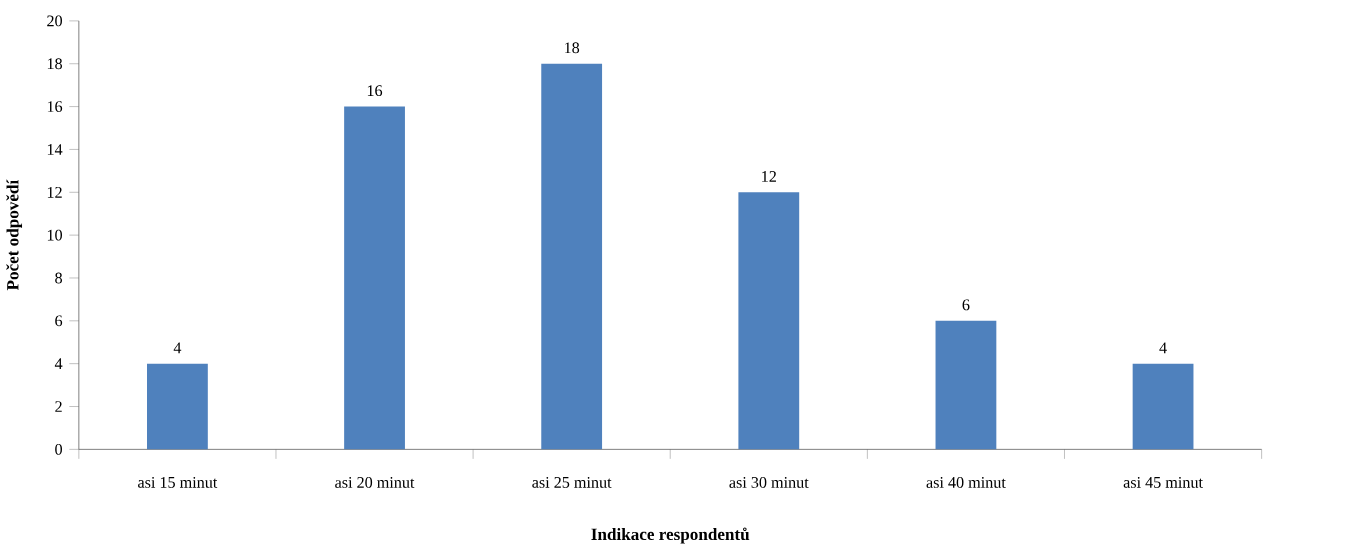 This screenshot has height=550, width=1364. I want to click on y-tick-label: 2, so click(58, 406).